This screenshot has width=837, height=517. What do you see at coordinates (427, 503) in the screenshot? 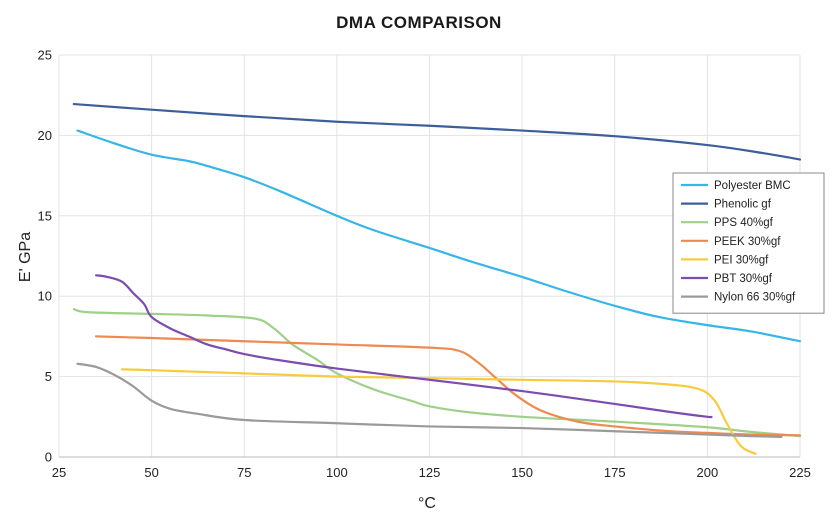
I see `x-axis-label: °C` at bounding box center [427, 503].